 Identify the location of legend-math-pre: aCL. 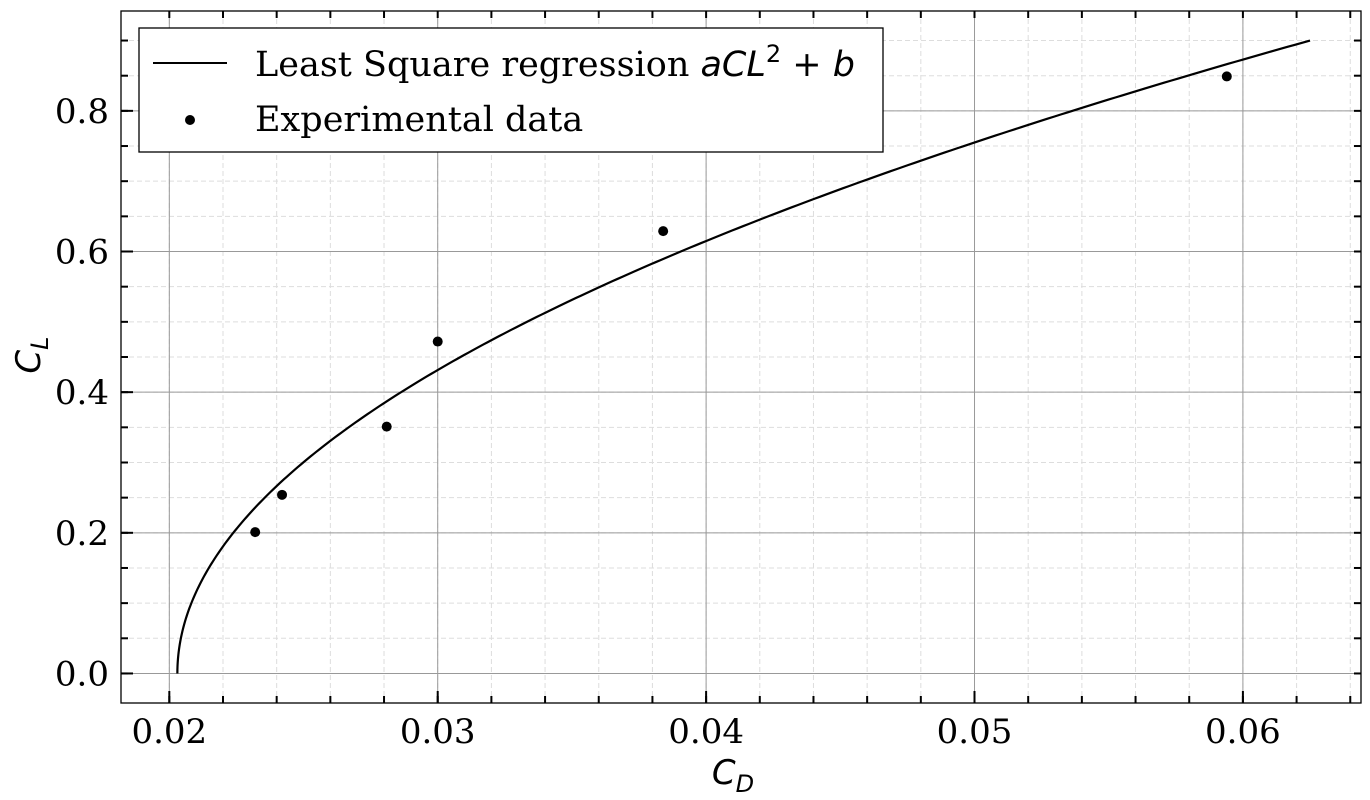
(732, 65).